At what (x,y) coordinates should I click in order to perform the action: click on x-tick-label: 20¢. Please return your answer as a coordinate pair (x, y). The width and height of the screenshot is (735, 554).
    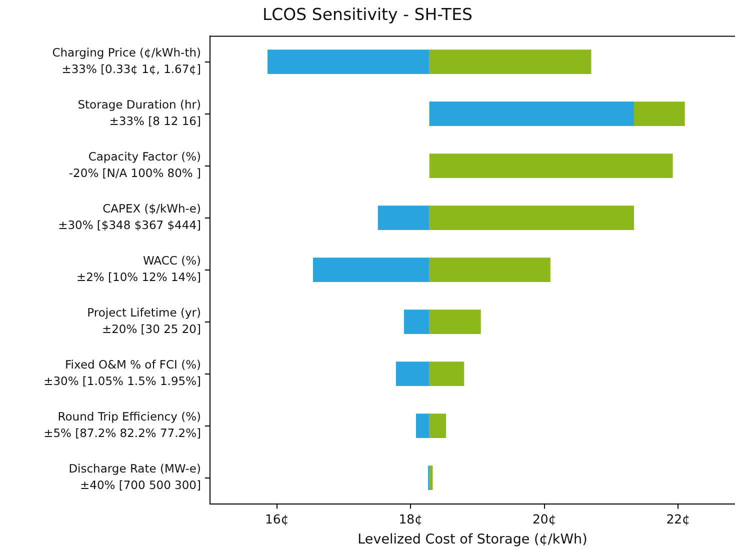
    Looking at the image, I should click on (544, 519).